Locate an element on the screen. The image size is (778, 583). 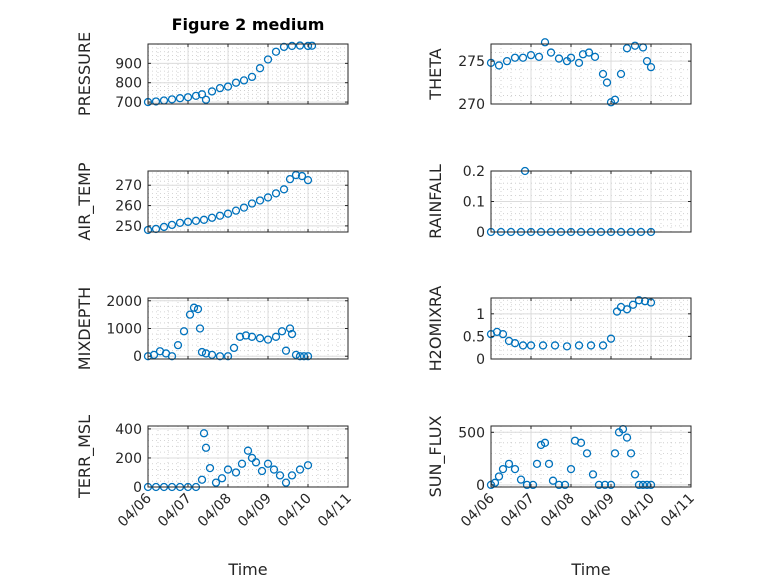
x-tick-label: 04/07 is located at coordinates (175, 511).